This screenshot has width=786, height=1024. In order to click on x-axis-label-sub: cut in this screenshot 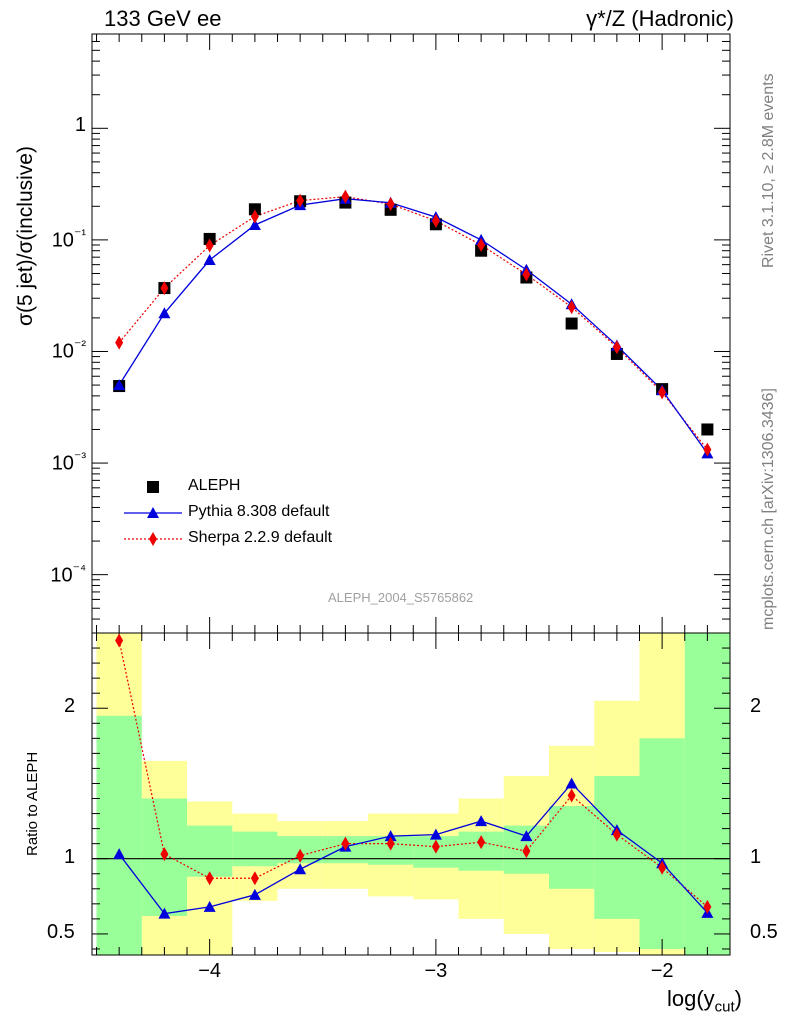, I will do `click(724, 1007)`.